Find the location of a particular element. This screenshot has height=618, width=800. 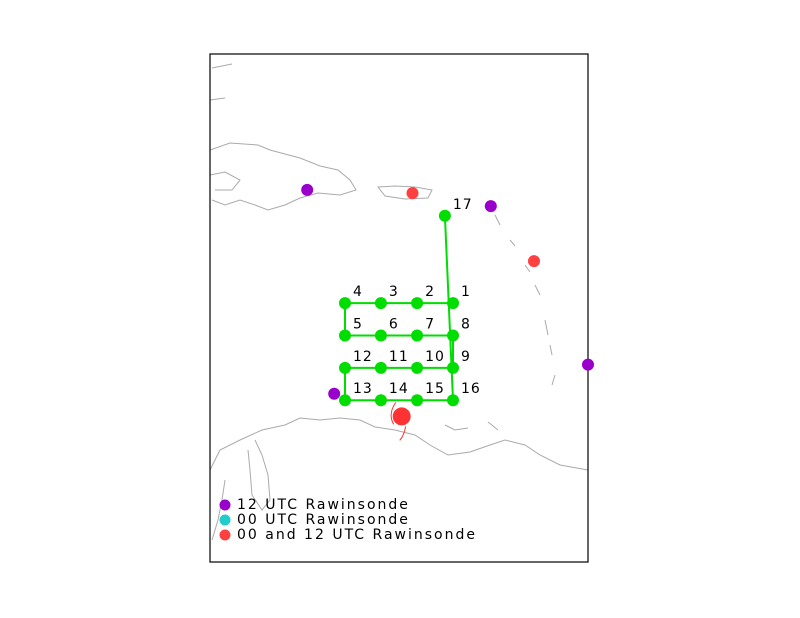

storm-symbol-arc is located at coordinates (398, 421).